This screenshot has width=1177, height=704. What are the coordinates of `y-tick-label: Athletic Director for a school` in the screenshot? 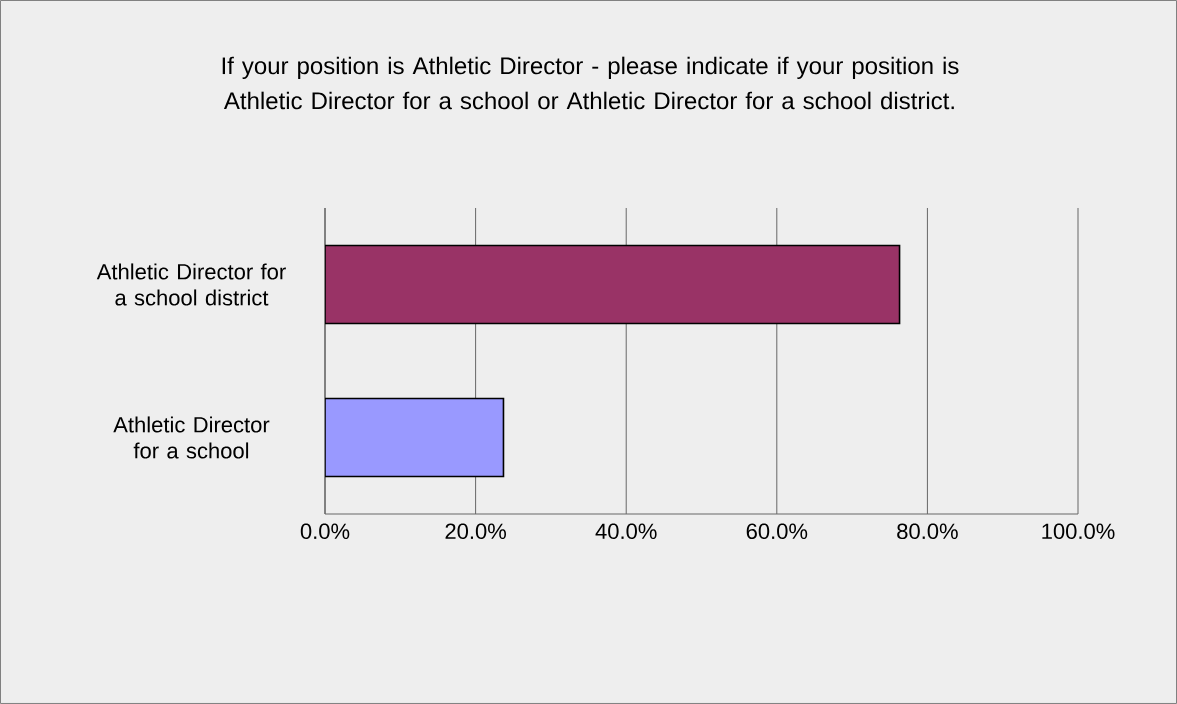 It's located at (191, 437).